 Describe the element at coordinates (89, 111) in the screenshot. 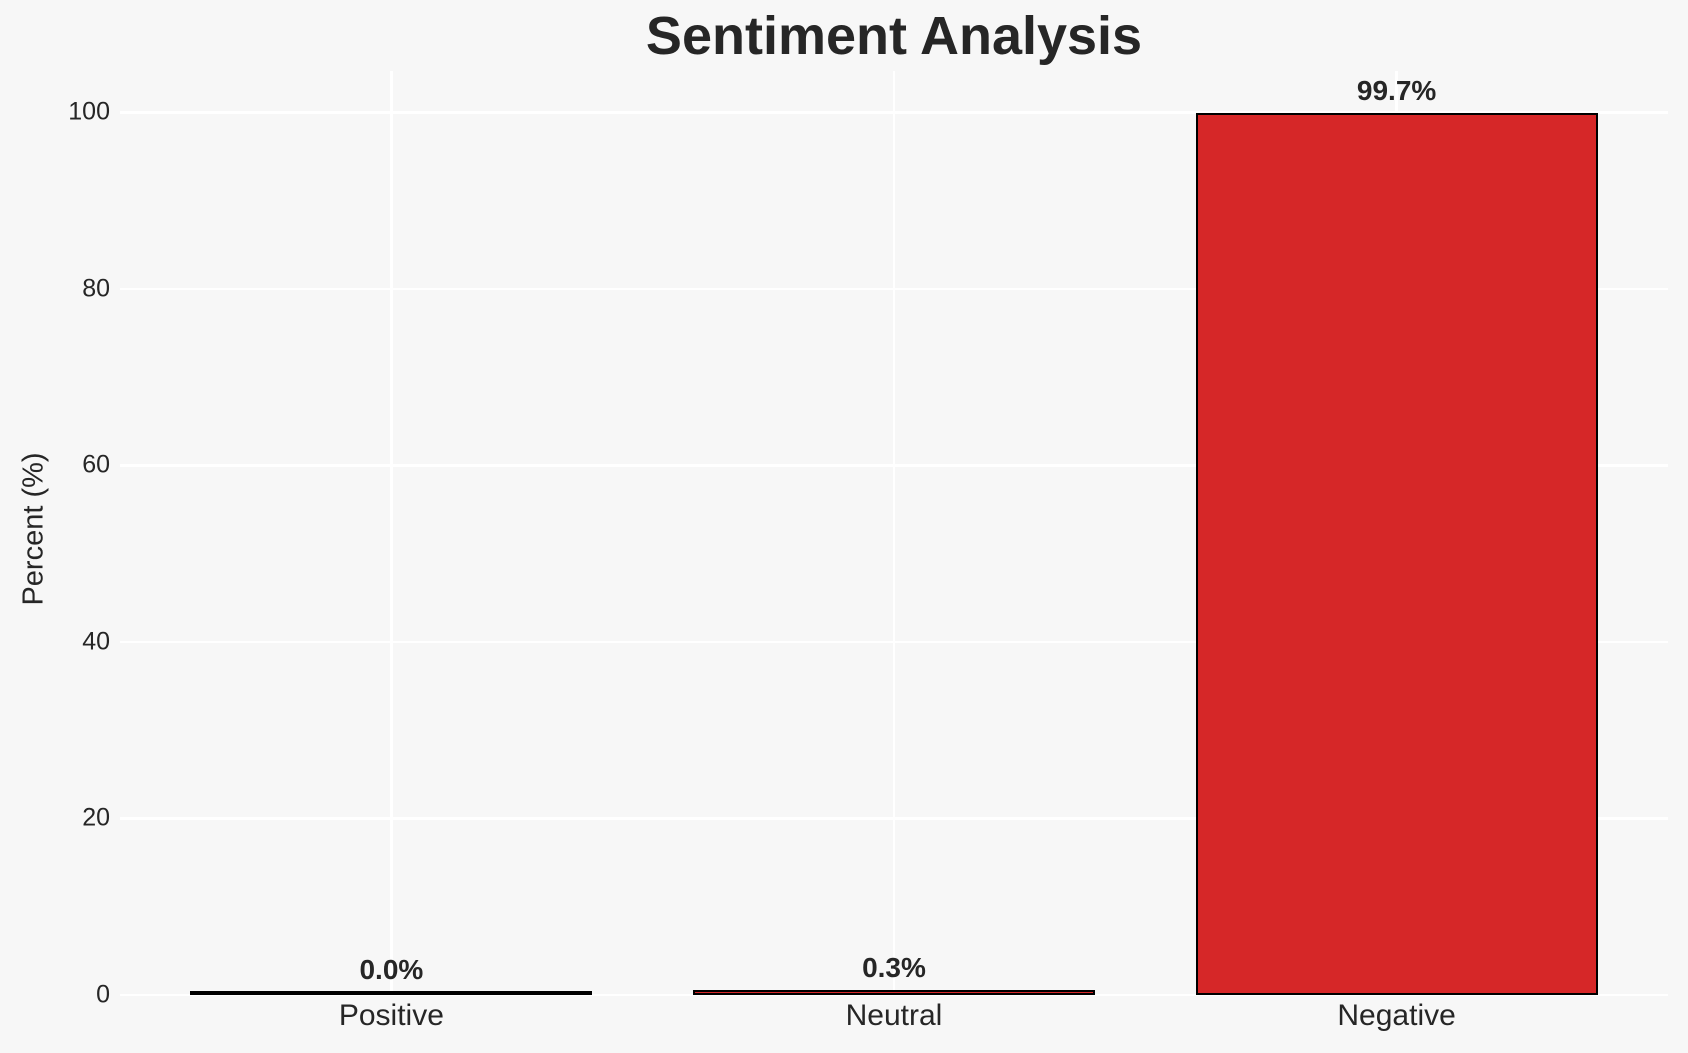

I see `y-tick-label: 100` at that location.